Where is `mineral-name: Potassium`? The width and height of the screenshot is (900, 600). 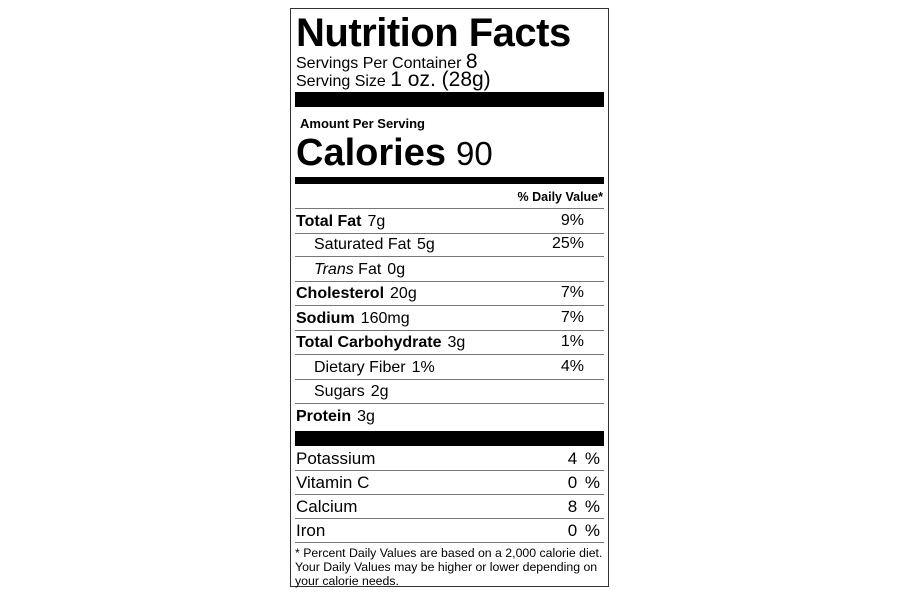
mineral-name: Potassium is located at coordinates (336, 458).